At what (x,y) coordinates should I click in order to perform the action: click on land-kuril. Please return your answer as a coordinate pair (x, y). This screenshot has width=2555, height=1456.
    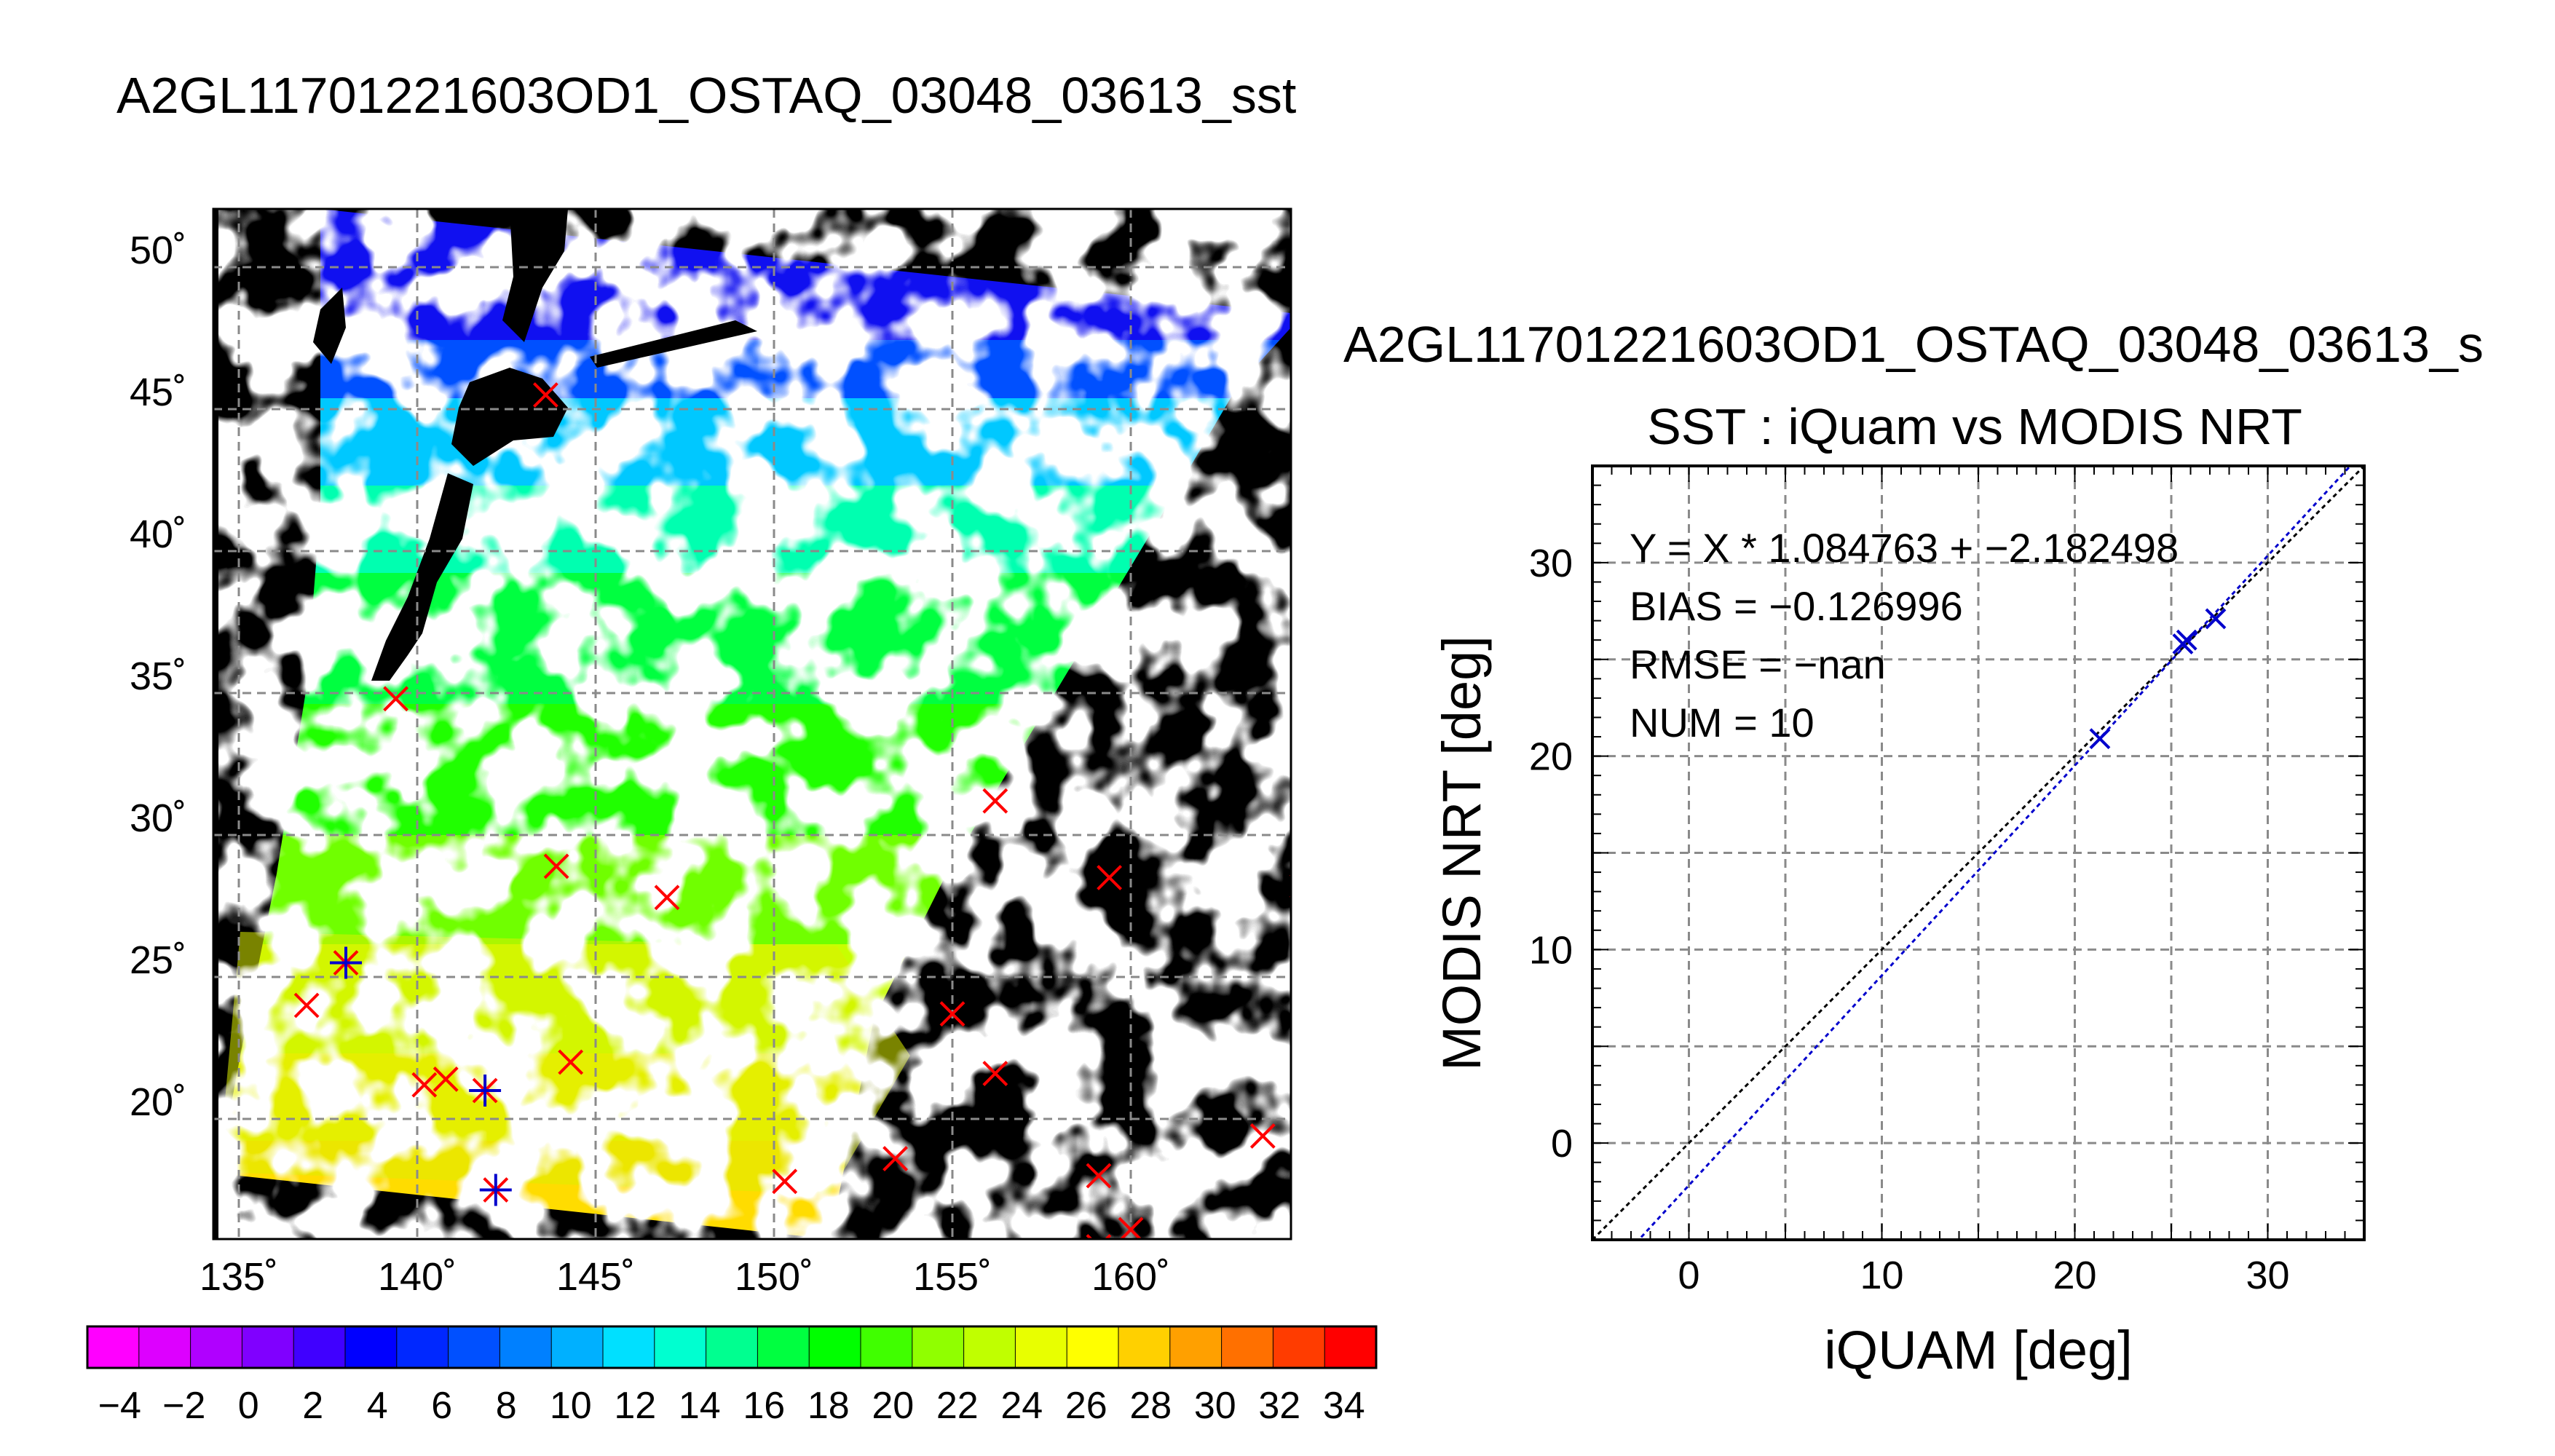
    Looking at the image, I should click on (329, 326).